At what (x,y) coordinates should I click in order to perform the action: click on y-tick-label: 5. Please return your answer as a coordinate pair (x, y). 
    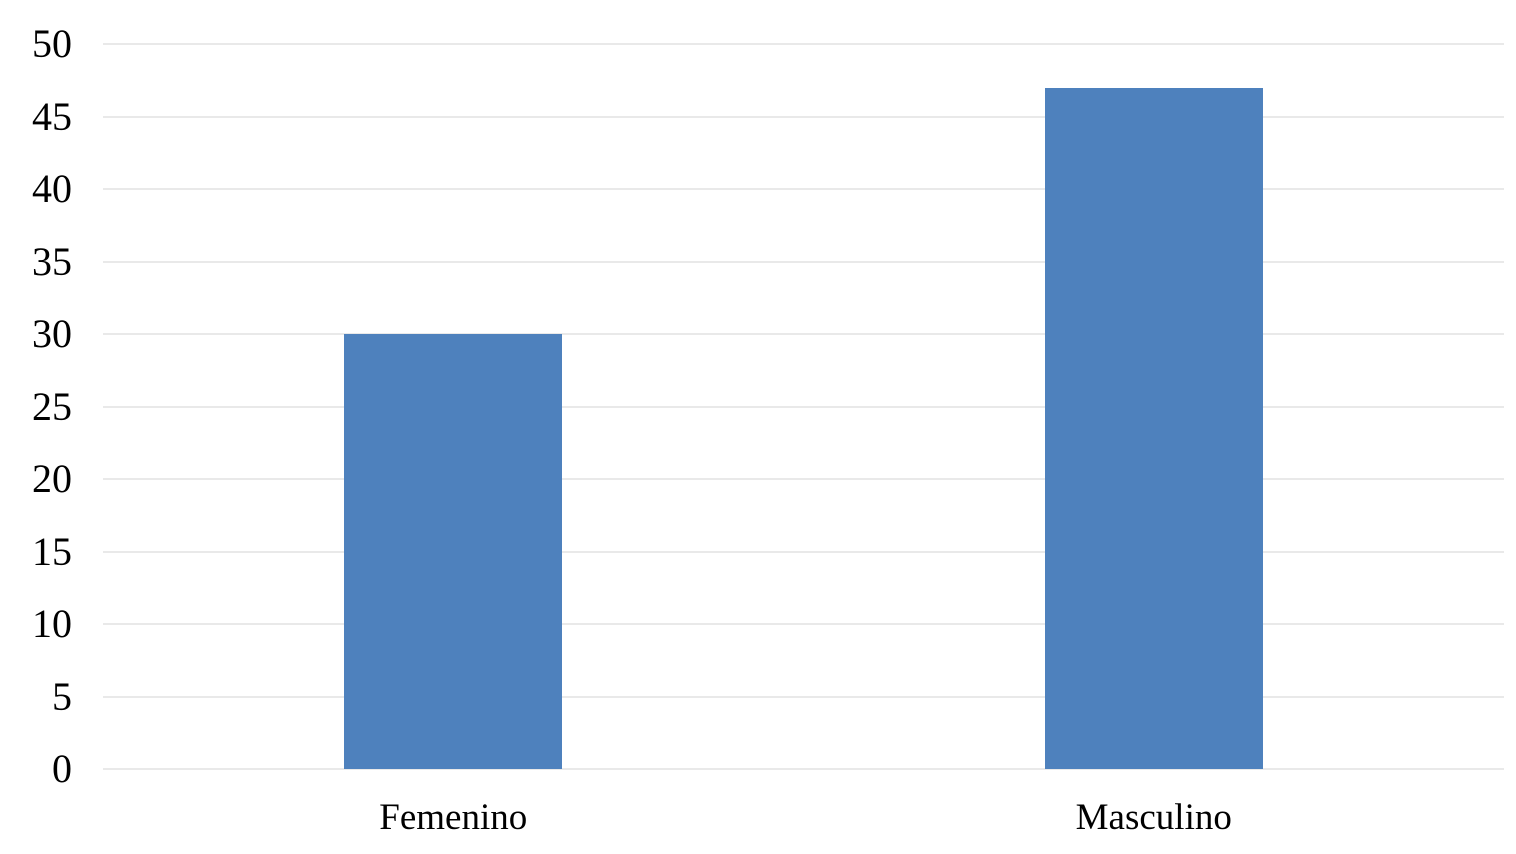
    Looking at the image, I should click on (62, 696).